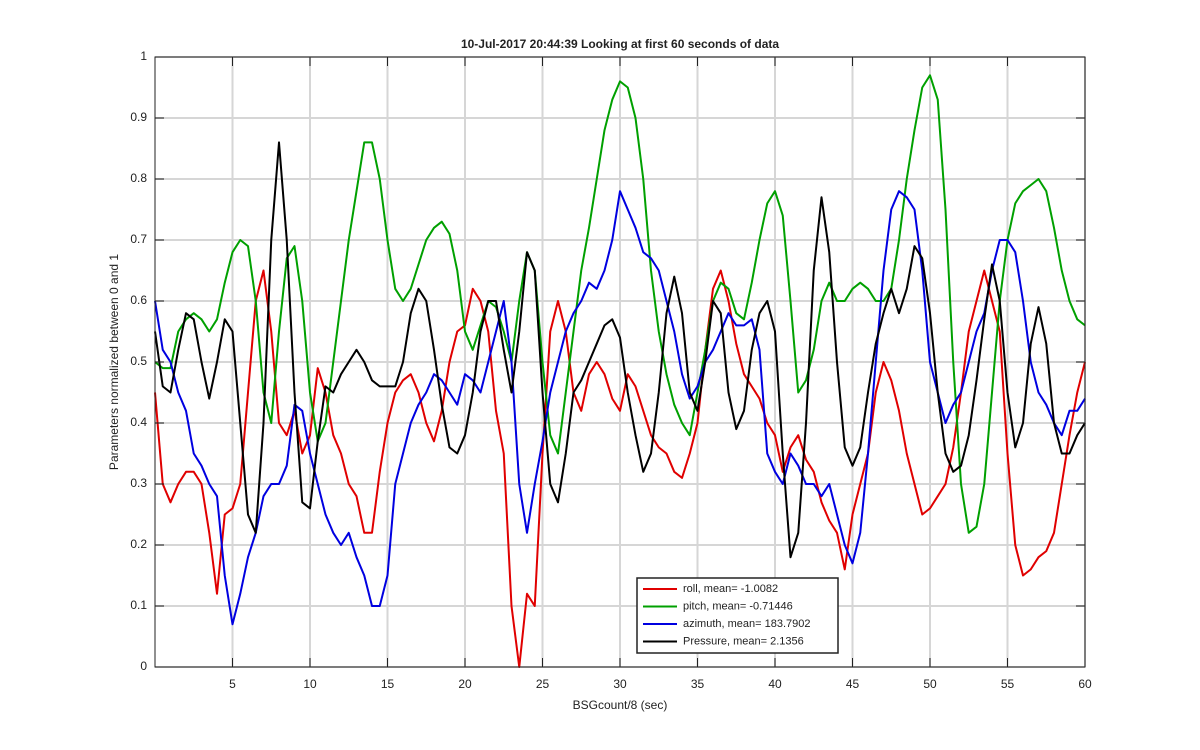  Describe the element at coordinates (775, 684) in the screenshot. I see `x-tick-label: 40` at that location.